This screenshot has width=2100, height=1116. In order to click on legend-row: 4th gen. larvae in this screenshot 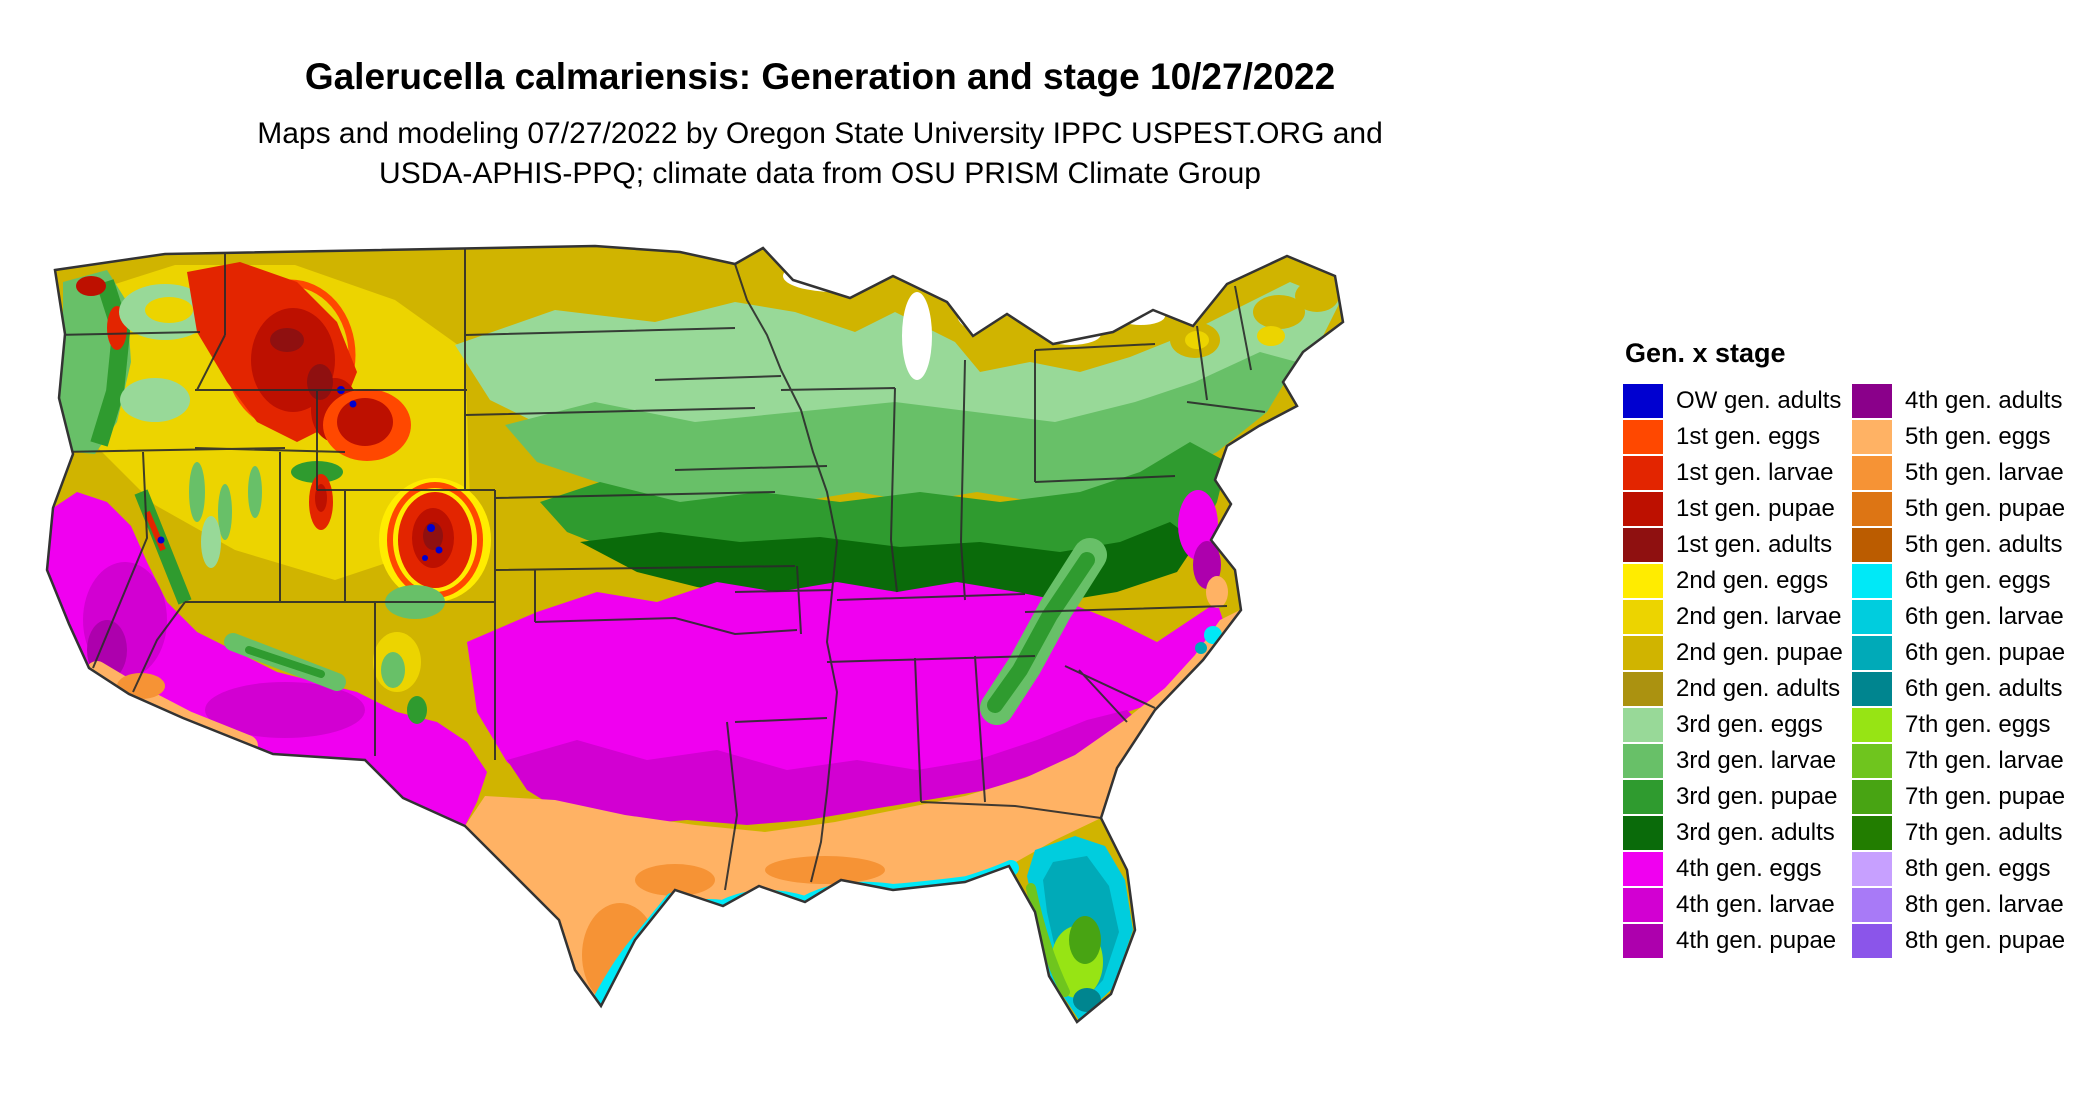, I will do `click(1737, 905)`.